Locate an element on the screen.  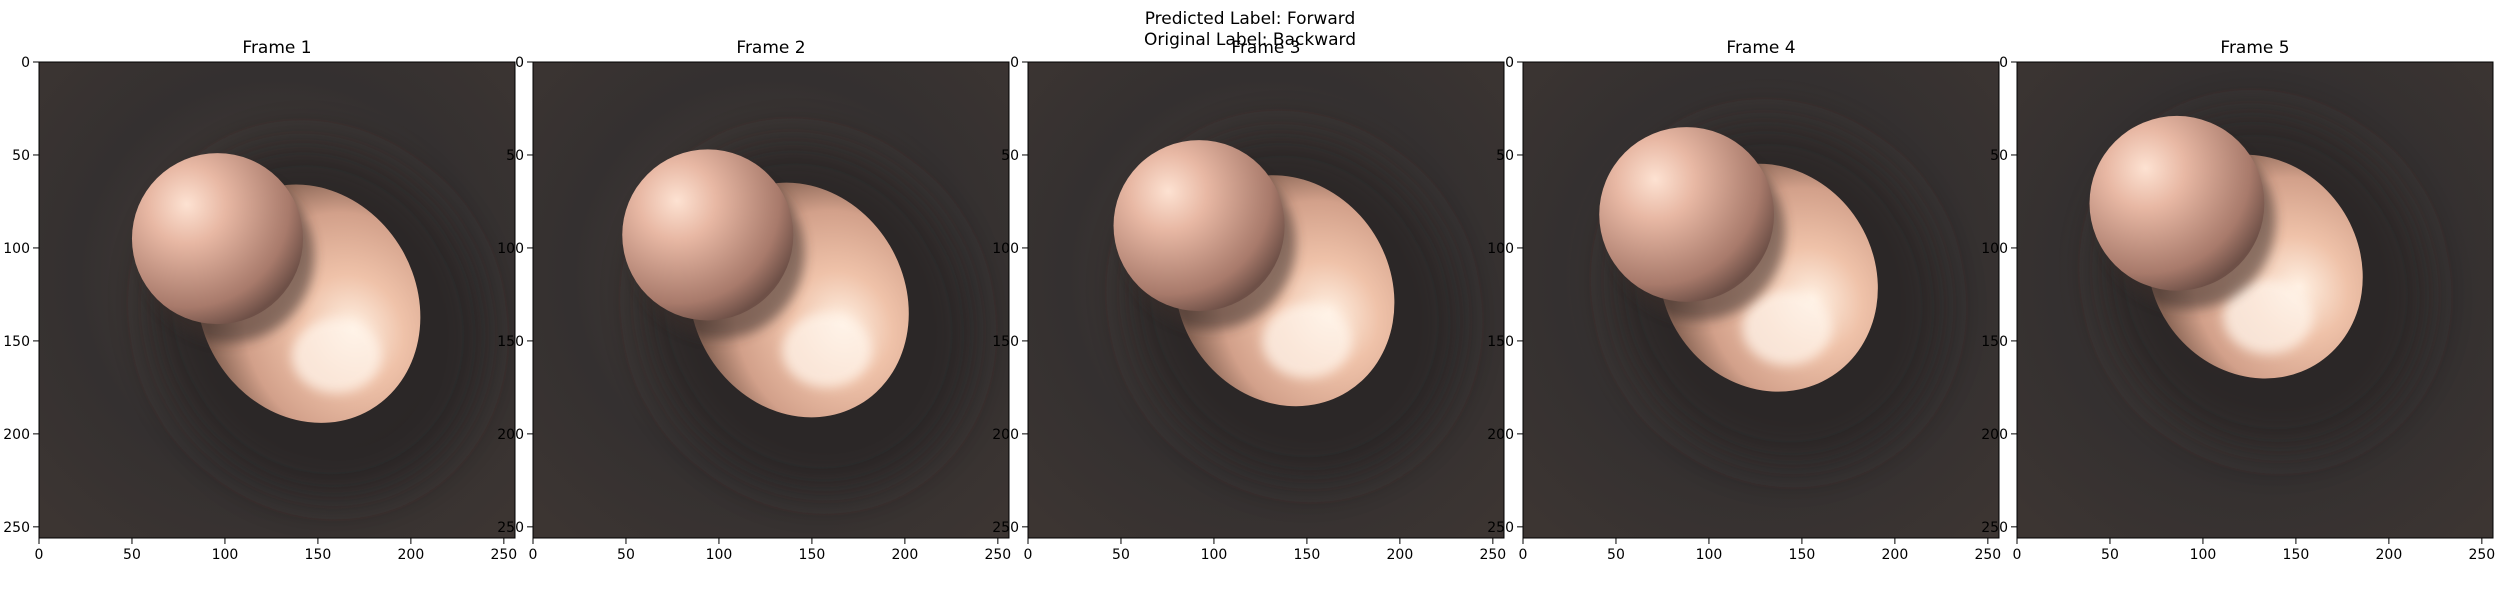
predicted-label: Predicted Label: Forward is located at coordinates (1250, 19).